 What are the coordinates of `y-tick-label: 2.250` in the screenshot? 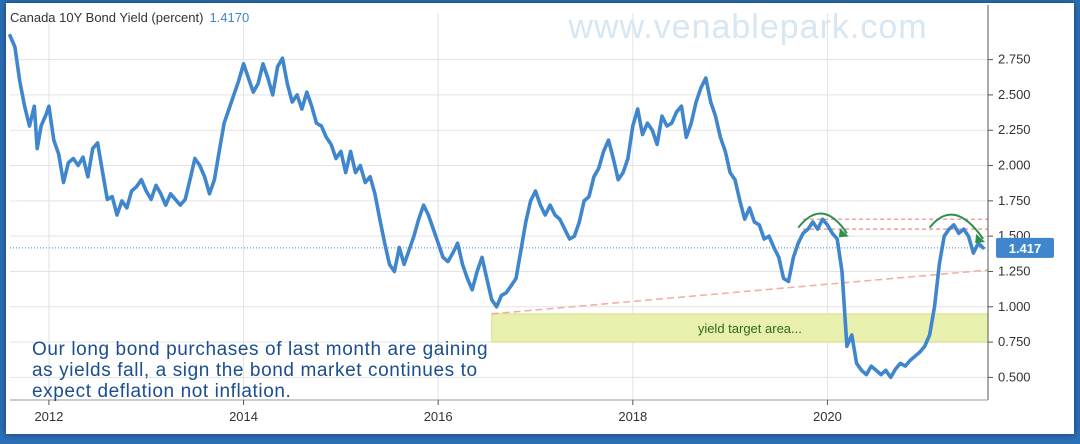 It's located at (1014, 129).